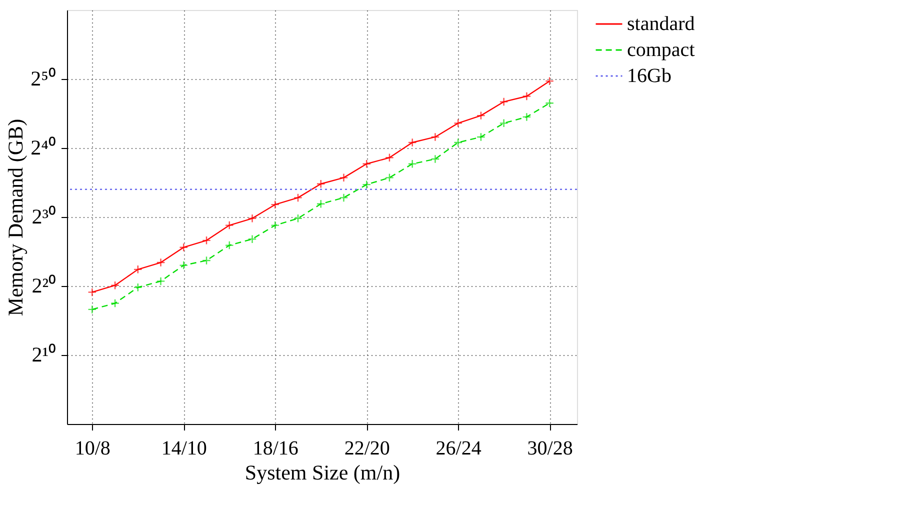 The height and width of the screenshot is (516, 915). Describe the element at coordinates (184, 449) in the screenshot. I see `x-tick-label: 14/10` at that location.